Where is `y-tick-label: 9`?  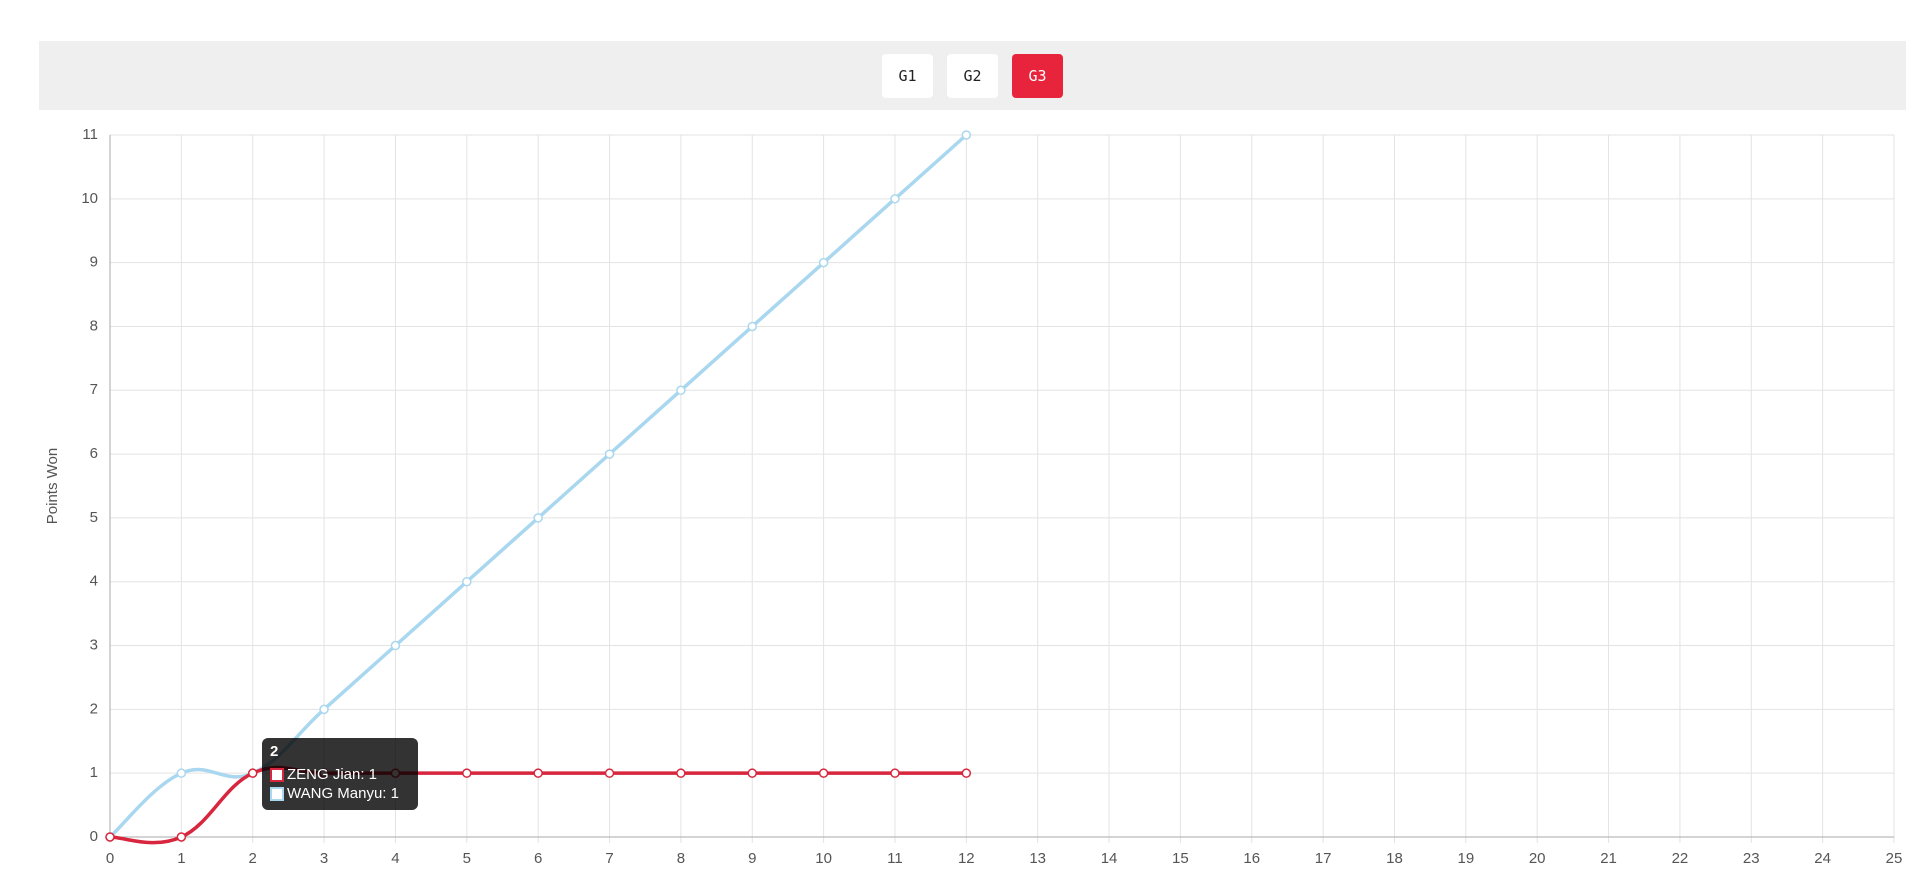
y-tick-label: 9 is located at coordinates (94, 262).